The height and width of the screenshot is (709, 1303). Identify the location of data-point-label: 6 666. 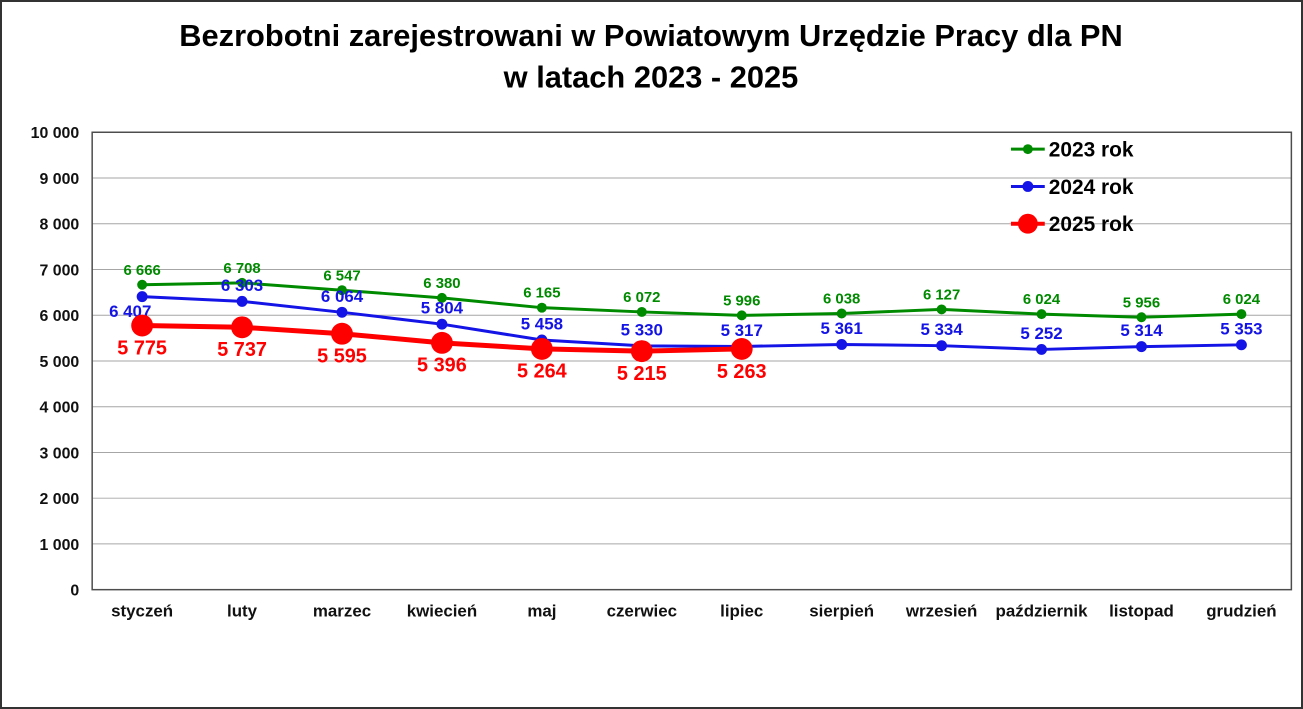
(141, 271).